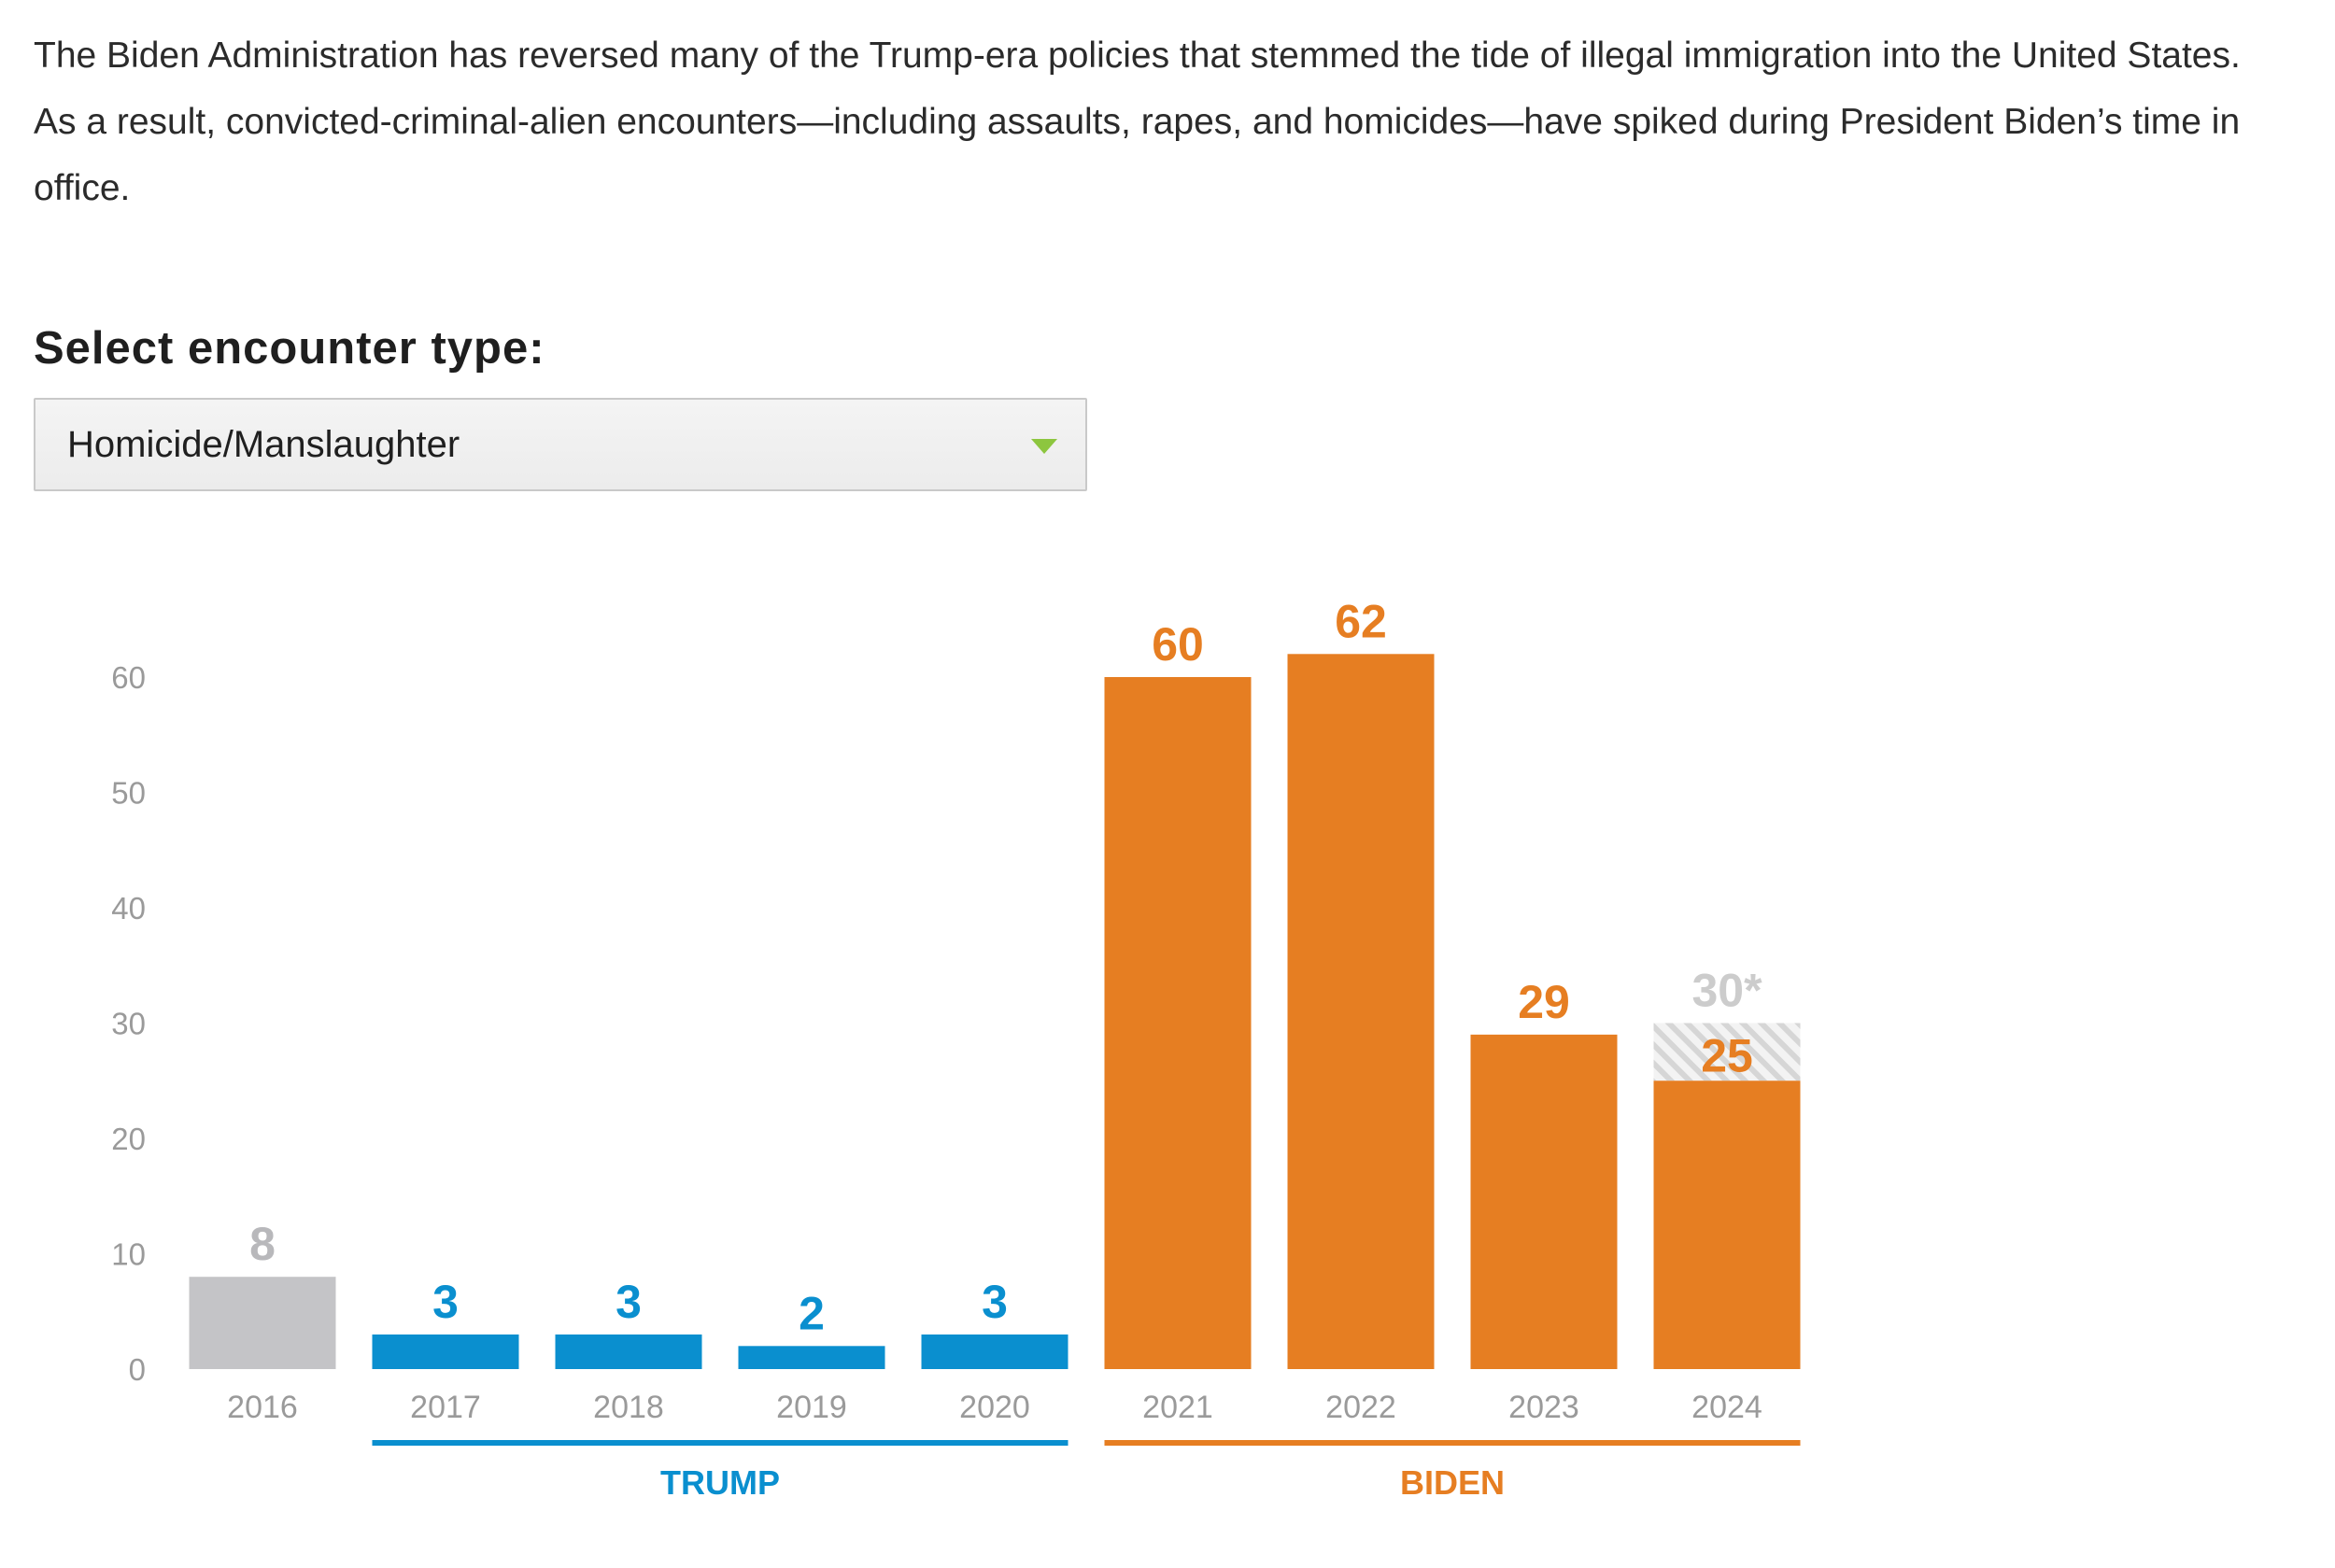  What do you see at coordinates (812, 1407) in the screenshot?
I see `x-tick-label: 2019` at bounding box center [812, 1407].